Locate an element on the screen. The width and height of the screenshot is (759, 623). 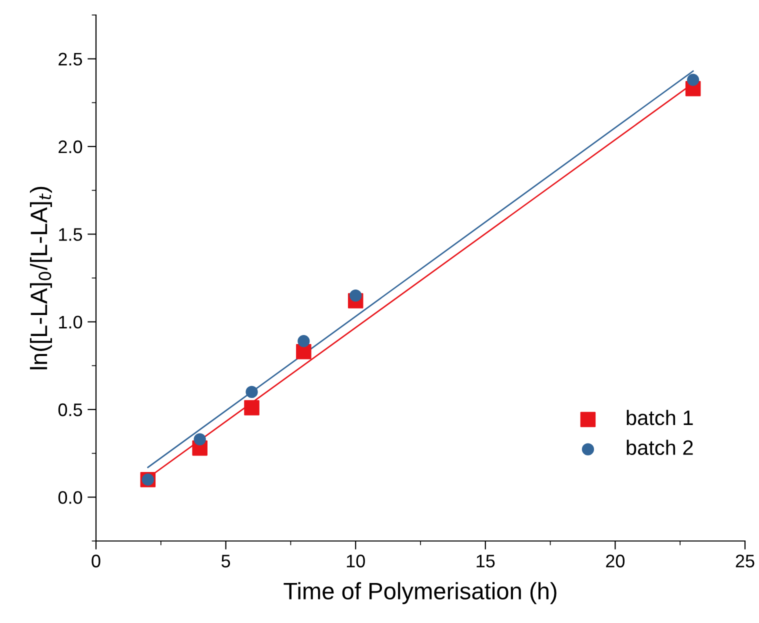
legend-label: batch 2 is located at coordinates (659, 448).